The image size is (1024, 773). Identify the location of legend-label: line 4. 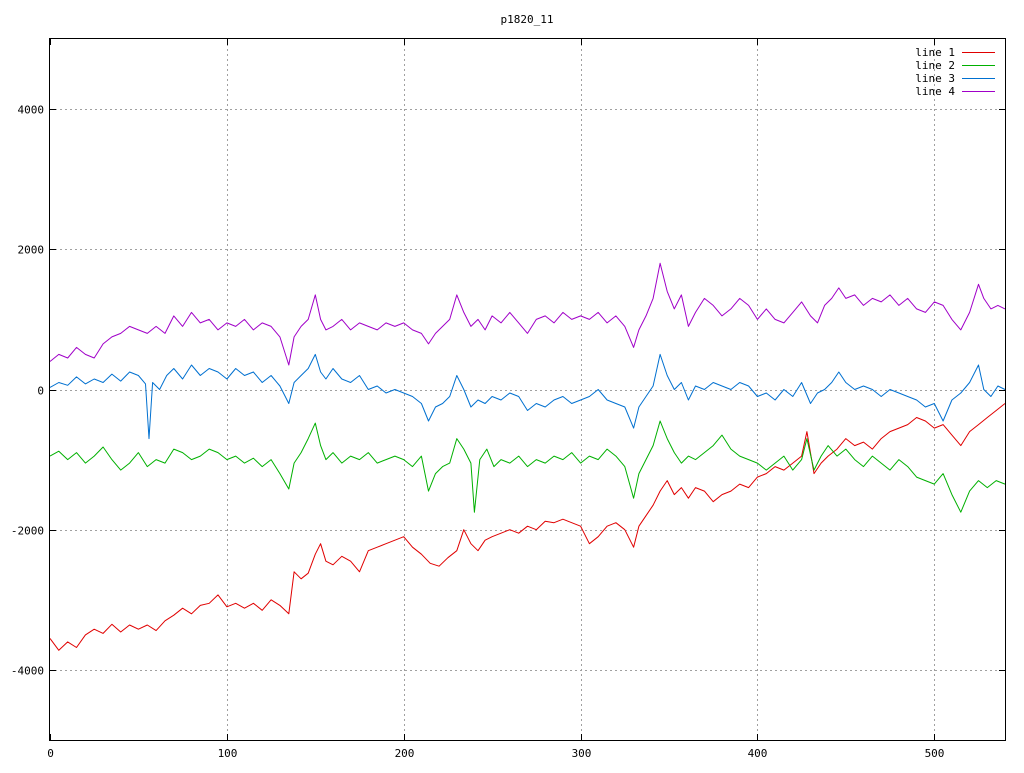
(935, 91).